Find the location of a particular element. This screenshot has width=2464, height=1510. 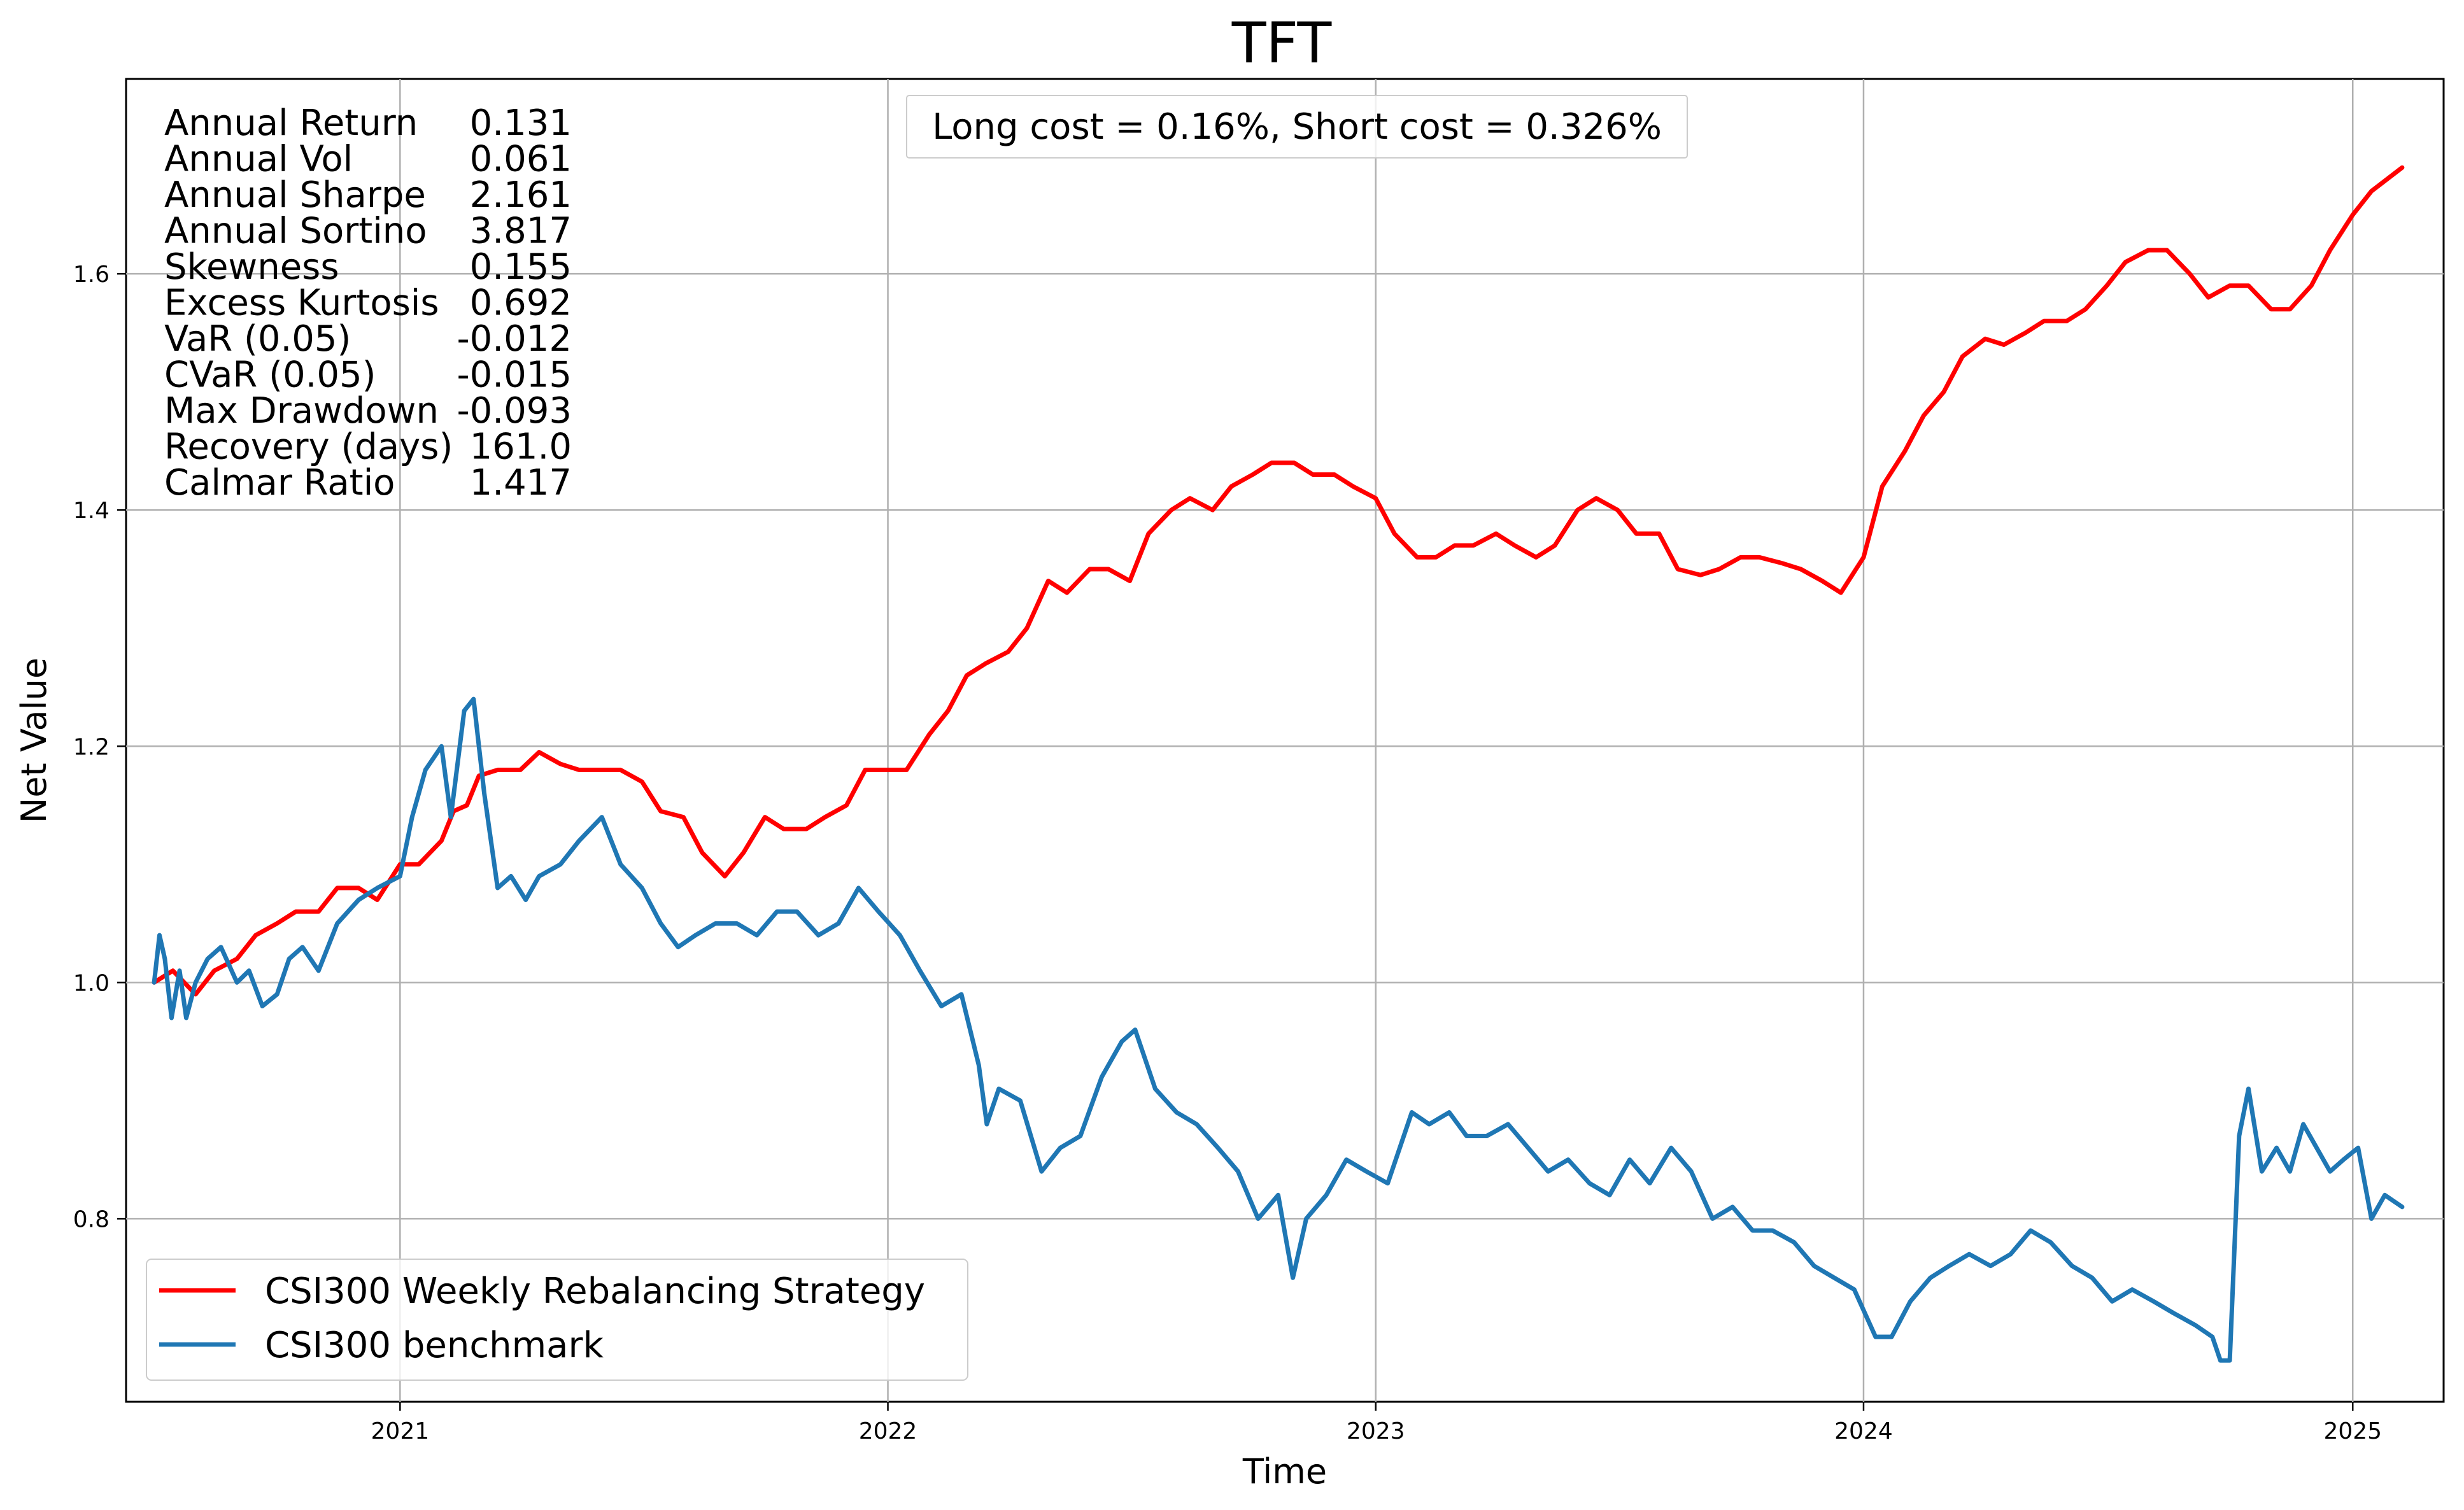

cost-annotation: Long cost = 0.16%, Short cost = 0.326% is located at coordinates (1297, 127).